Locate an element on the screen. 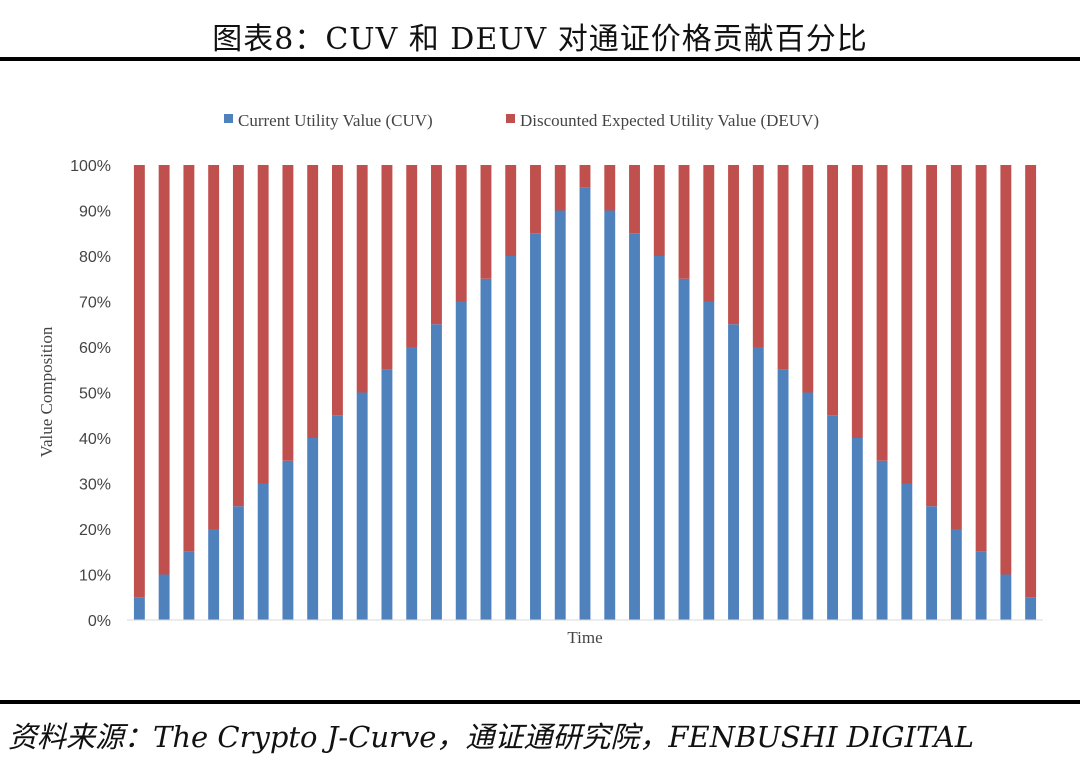  y-tick-label: 90% is located at coordinates (95, 212).